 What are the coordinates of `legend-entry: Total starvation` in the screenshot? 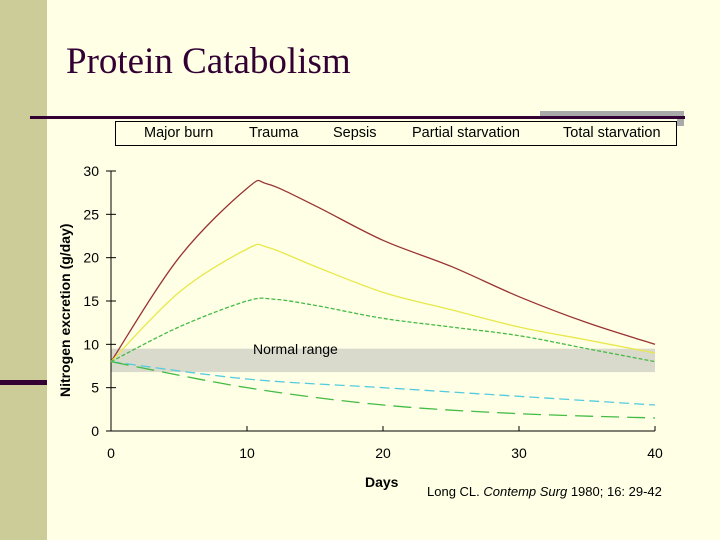 It's located at (612, 133).